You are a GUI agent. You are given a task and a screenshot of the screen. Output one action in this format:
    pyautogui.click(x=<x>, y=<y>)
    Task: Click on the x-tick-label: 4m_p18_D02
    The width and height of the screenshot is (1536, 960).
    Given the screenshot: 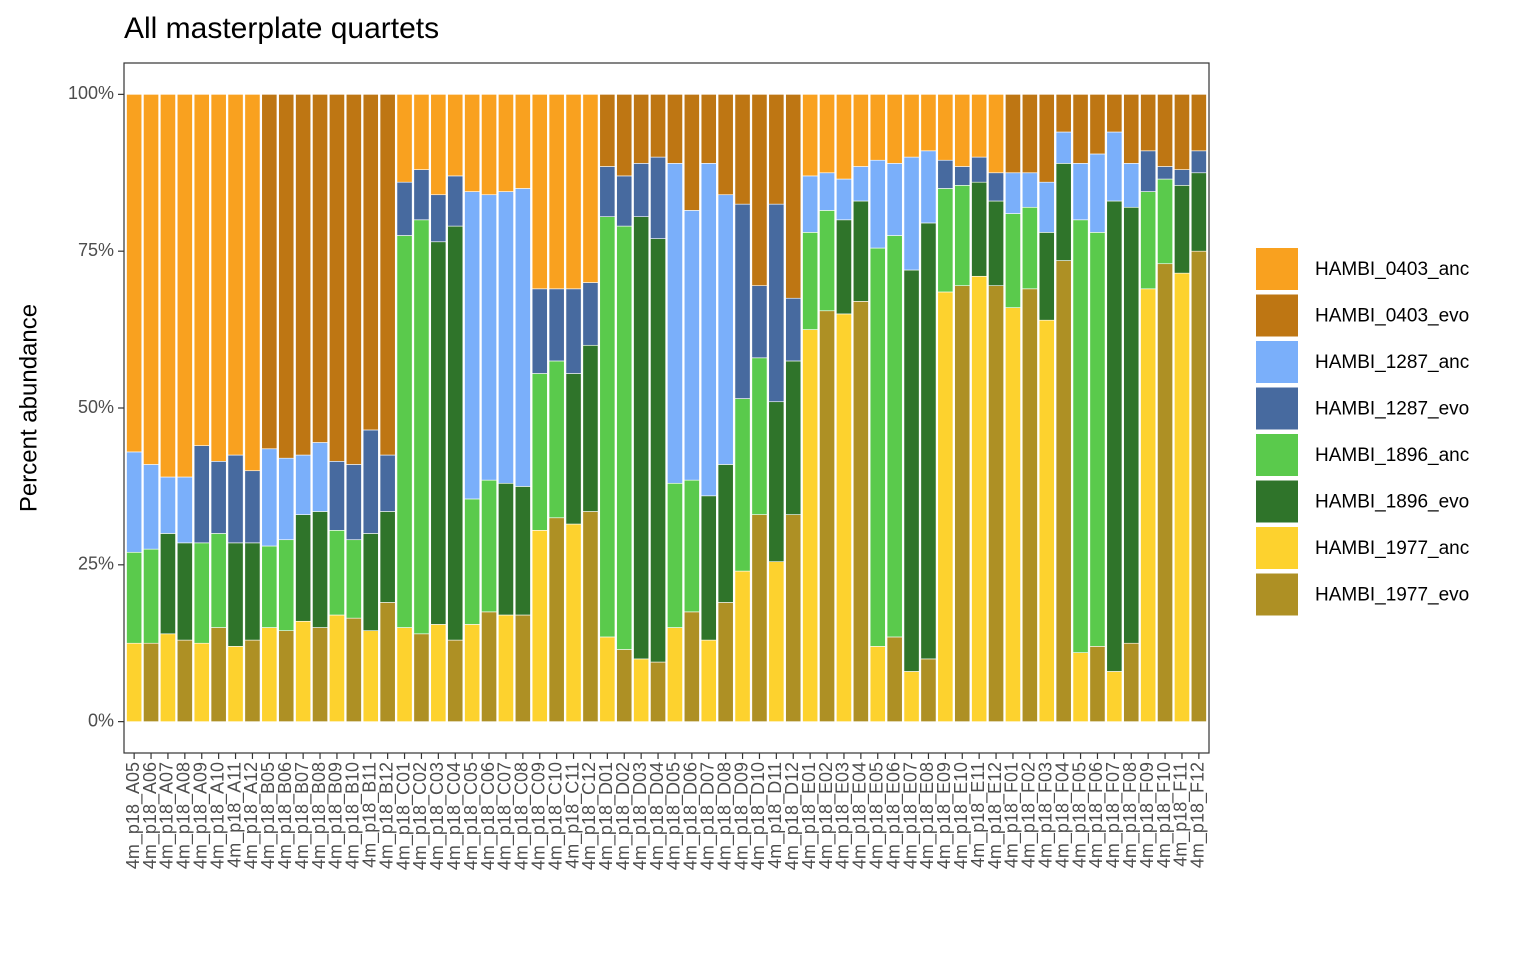 What is the action you would take?
    pyautogui.click(x=623, y=816)
    